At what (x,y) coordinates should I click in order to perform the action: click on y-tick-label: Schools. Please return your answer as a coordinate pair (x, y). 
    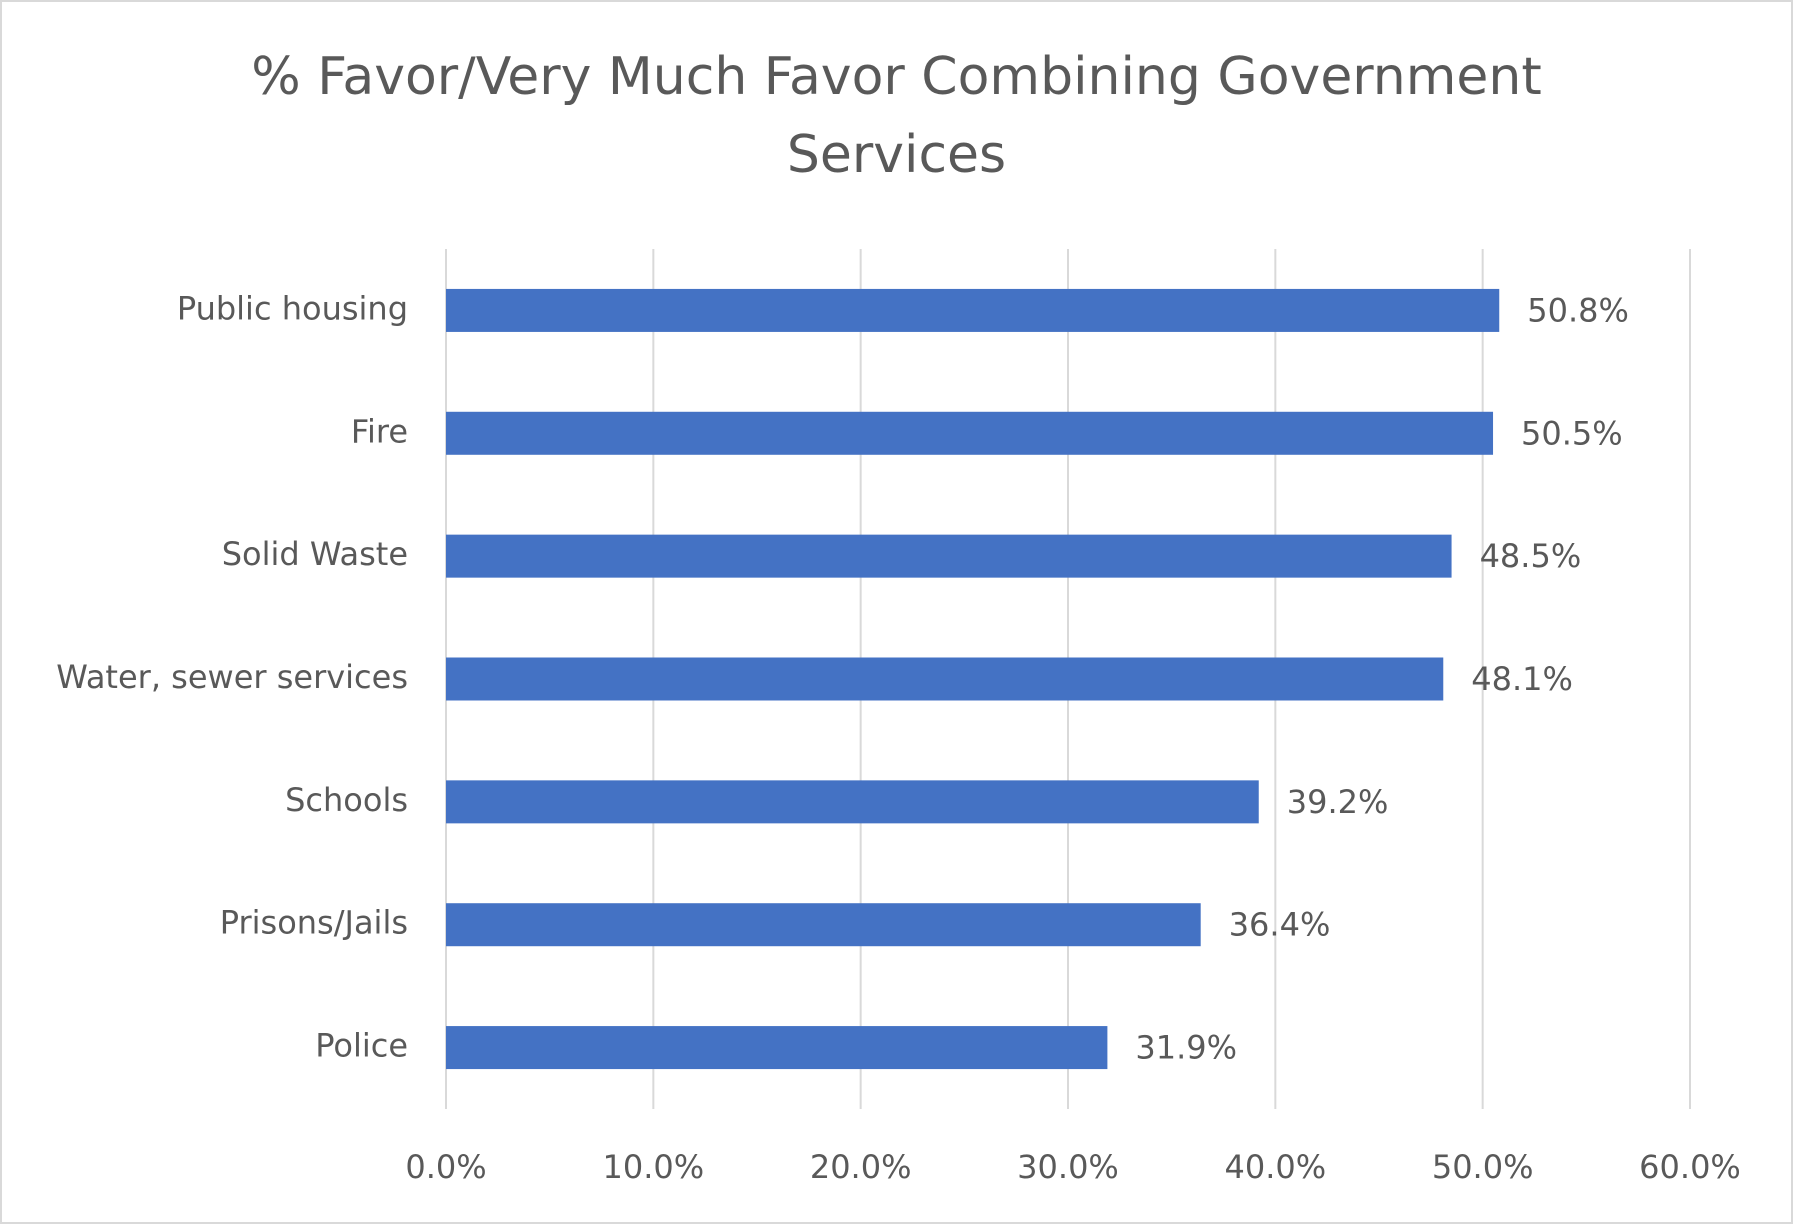
    Looking at the image, I should click on (346, 800).